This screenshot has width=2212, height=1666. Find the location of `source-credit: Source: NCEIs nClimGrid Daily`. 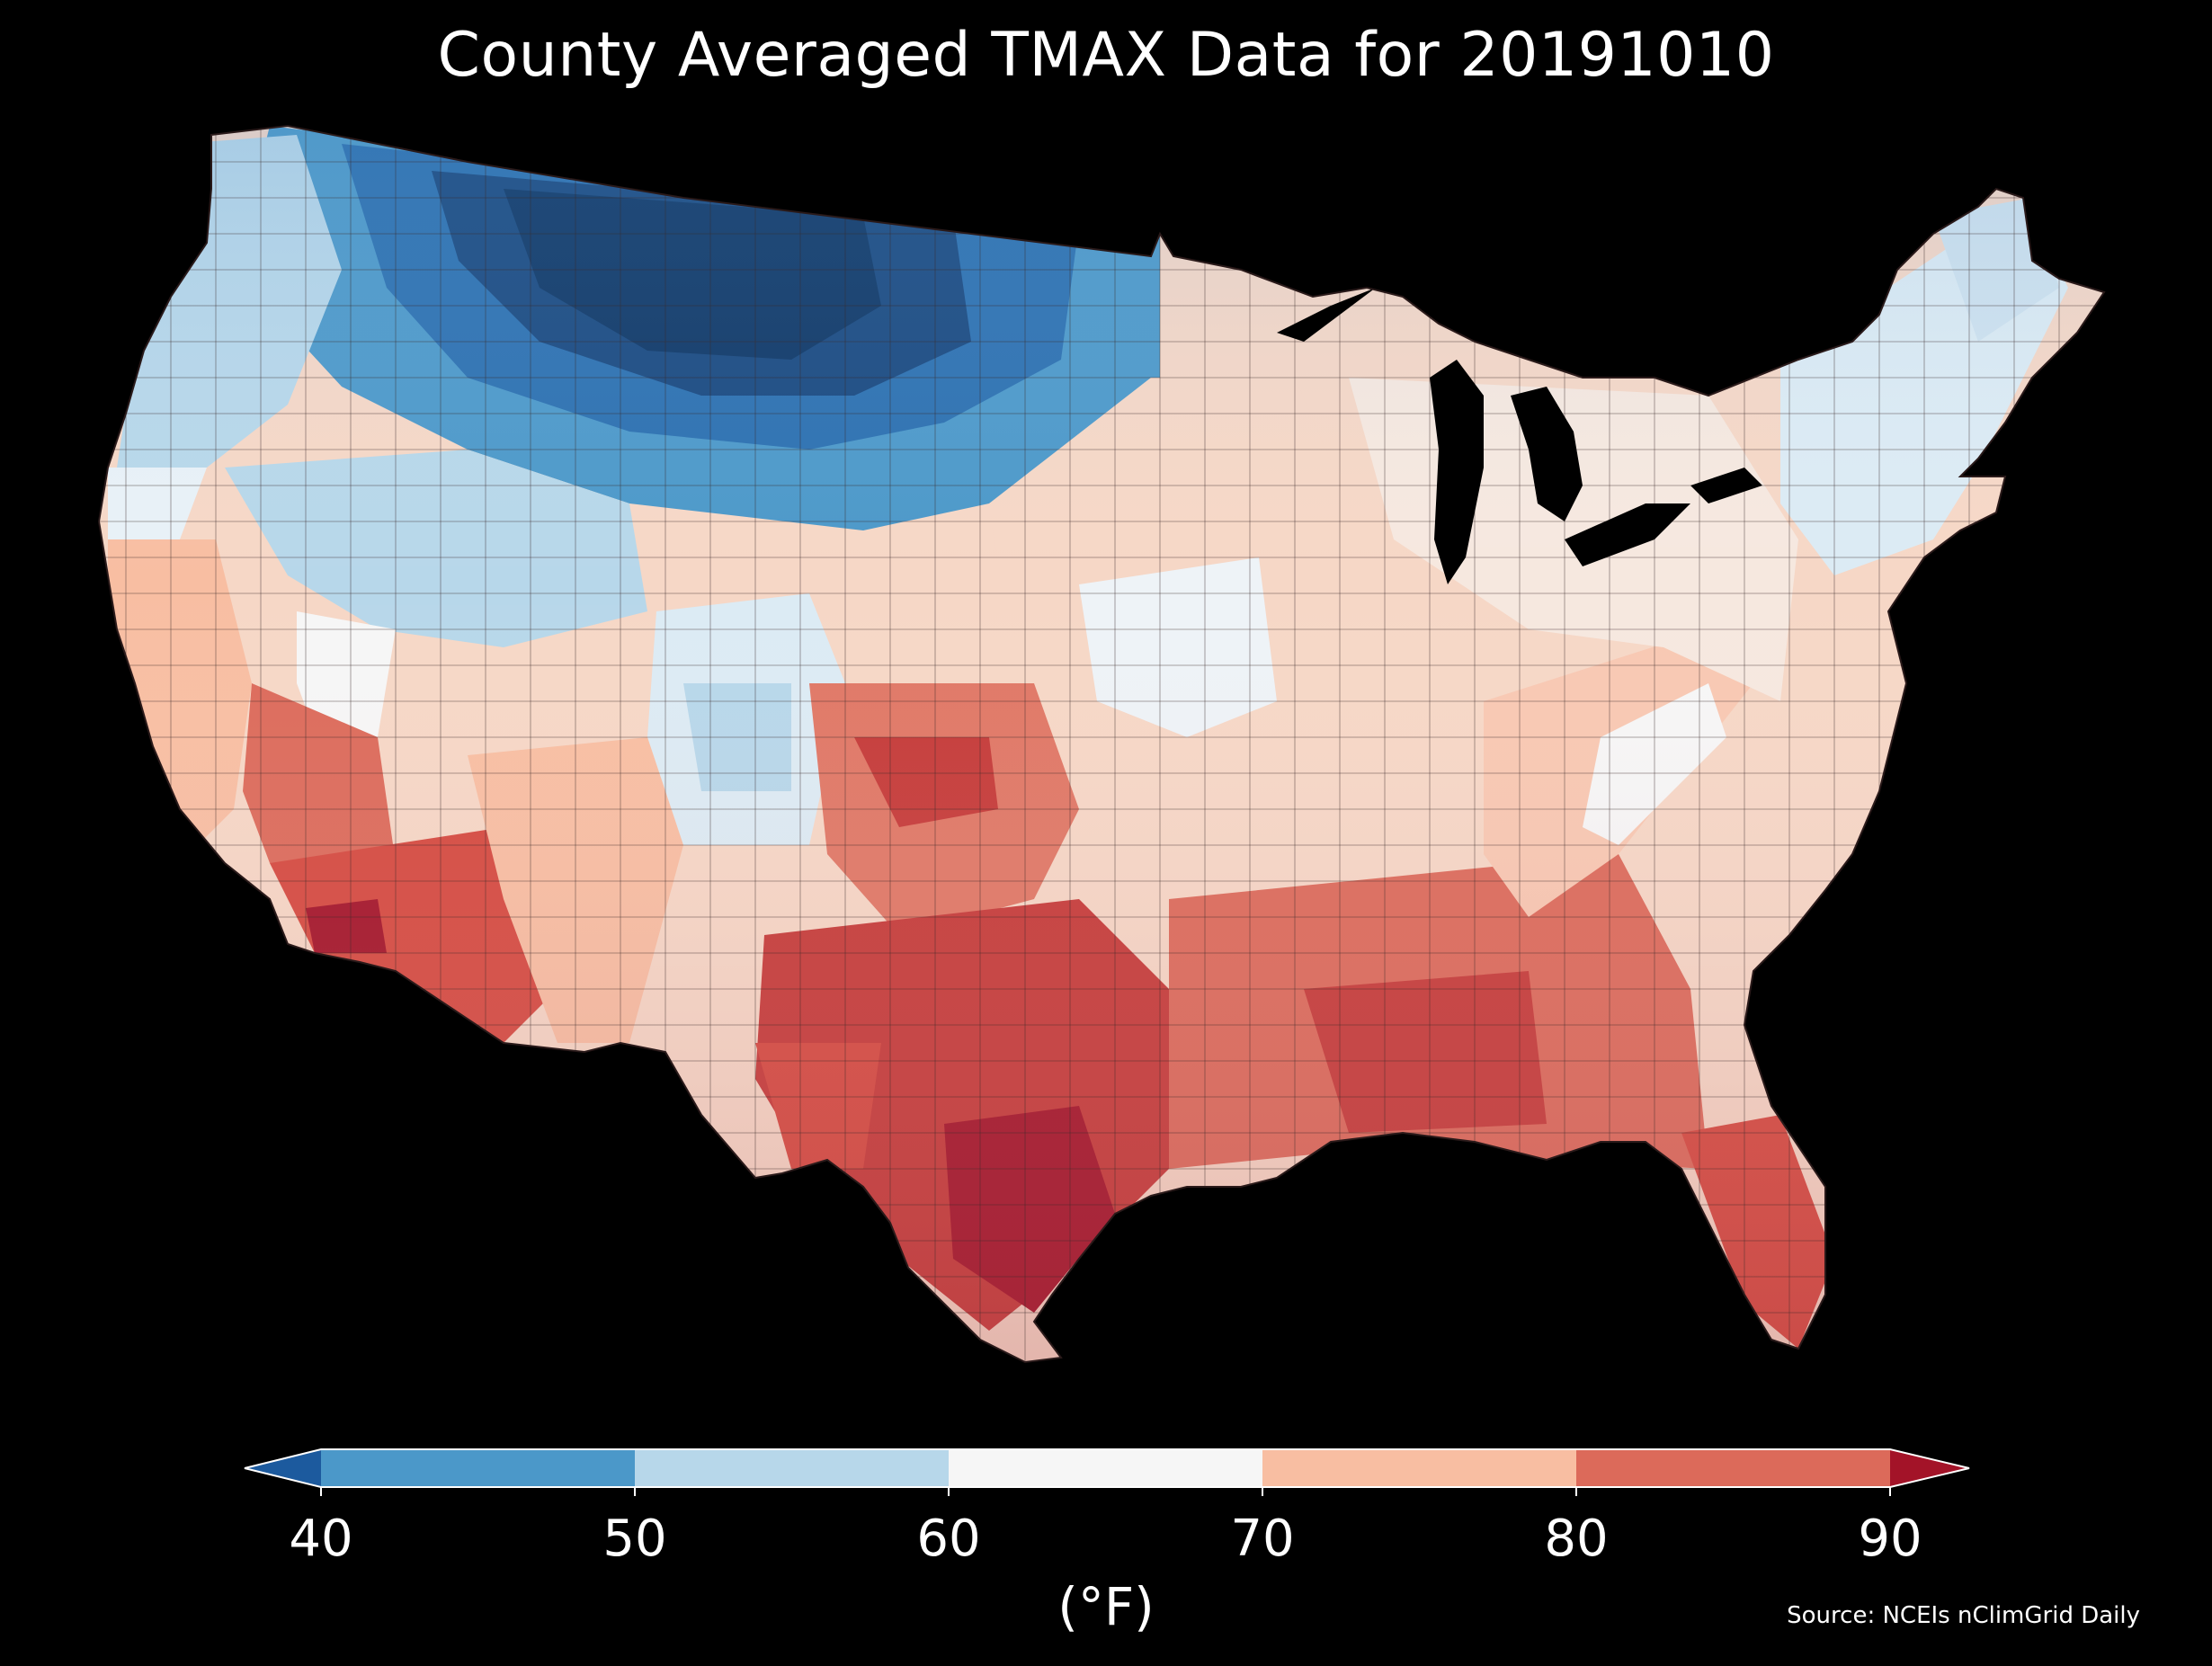

source-credit: Source: NCEIs nClimGrid Daily is located at coordinates (1963, 1615).